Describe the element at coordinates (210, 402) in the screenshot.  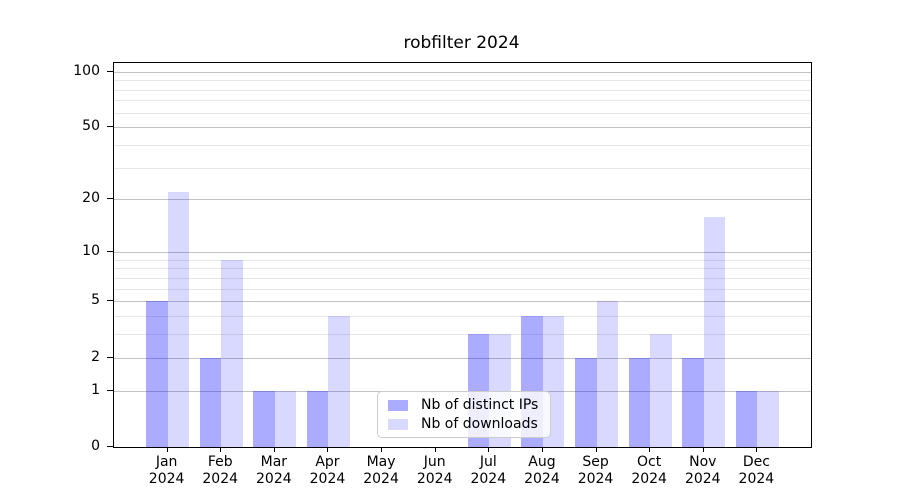
I see `bar-ips-feb` at that location.